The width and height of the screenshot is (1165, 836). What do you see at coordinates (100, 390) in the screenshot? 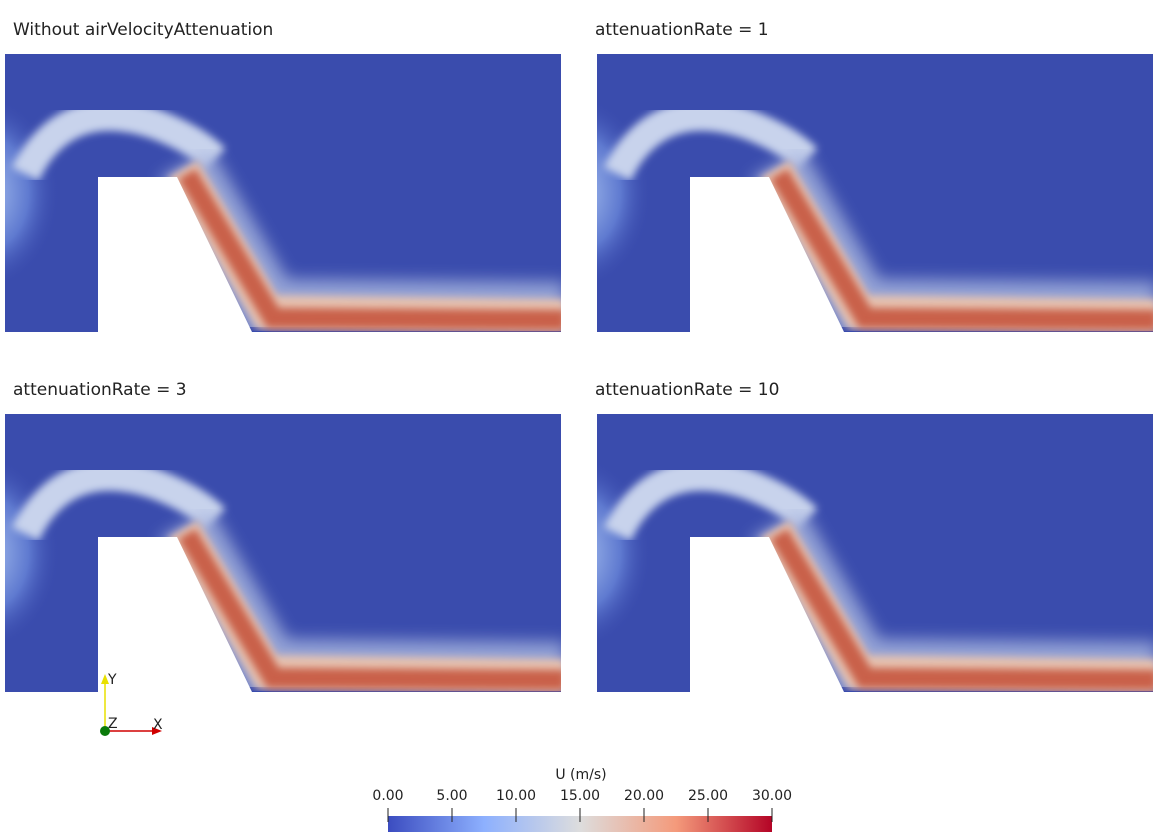
I see `panel-title: attenuationRate = 3` at bounding box center [100, 390].